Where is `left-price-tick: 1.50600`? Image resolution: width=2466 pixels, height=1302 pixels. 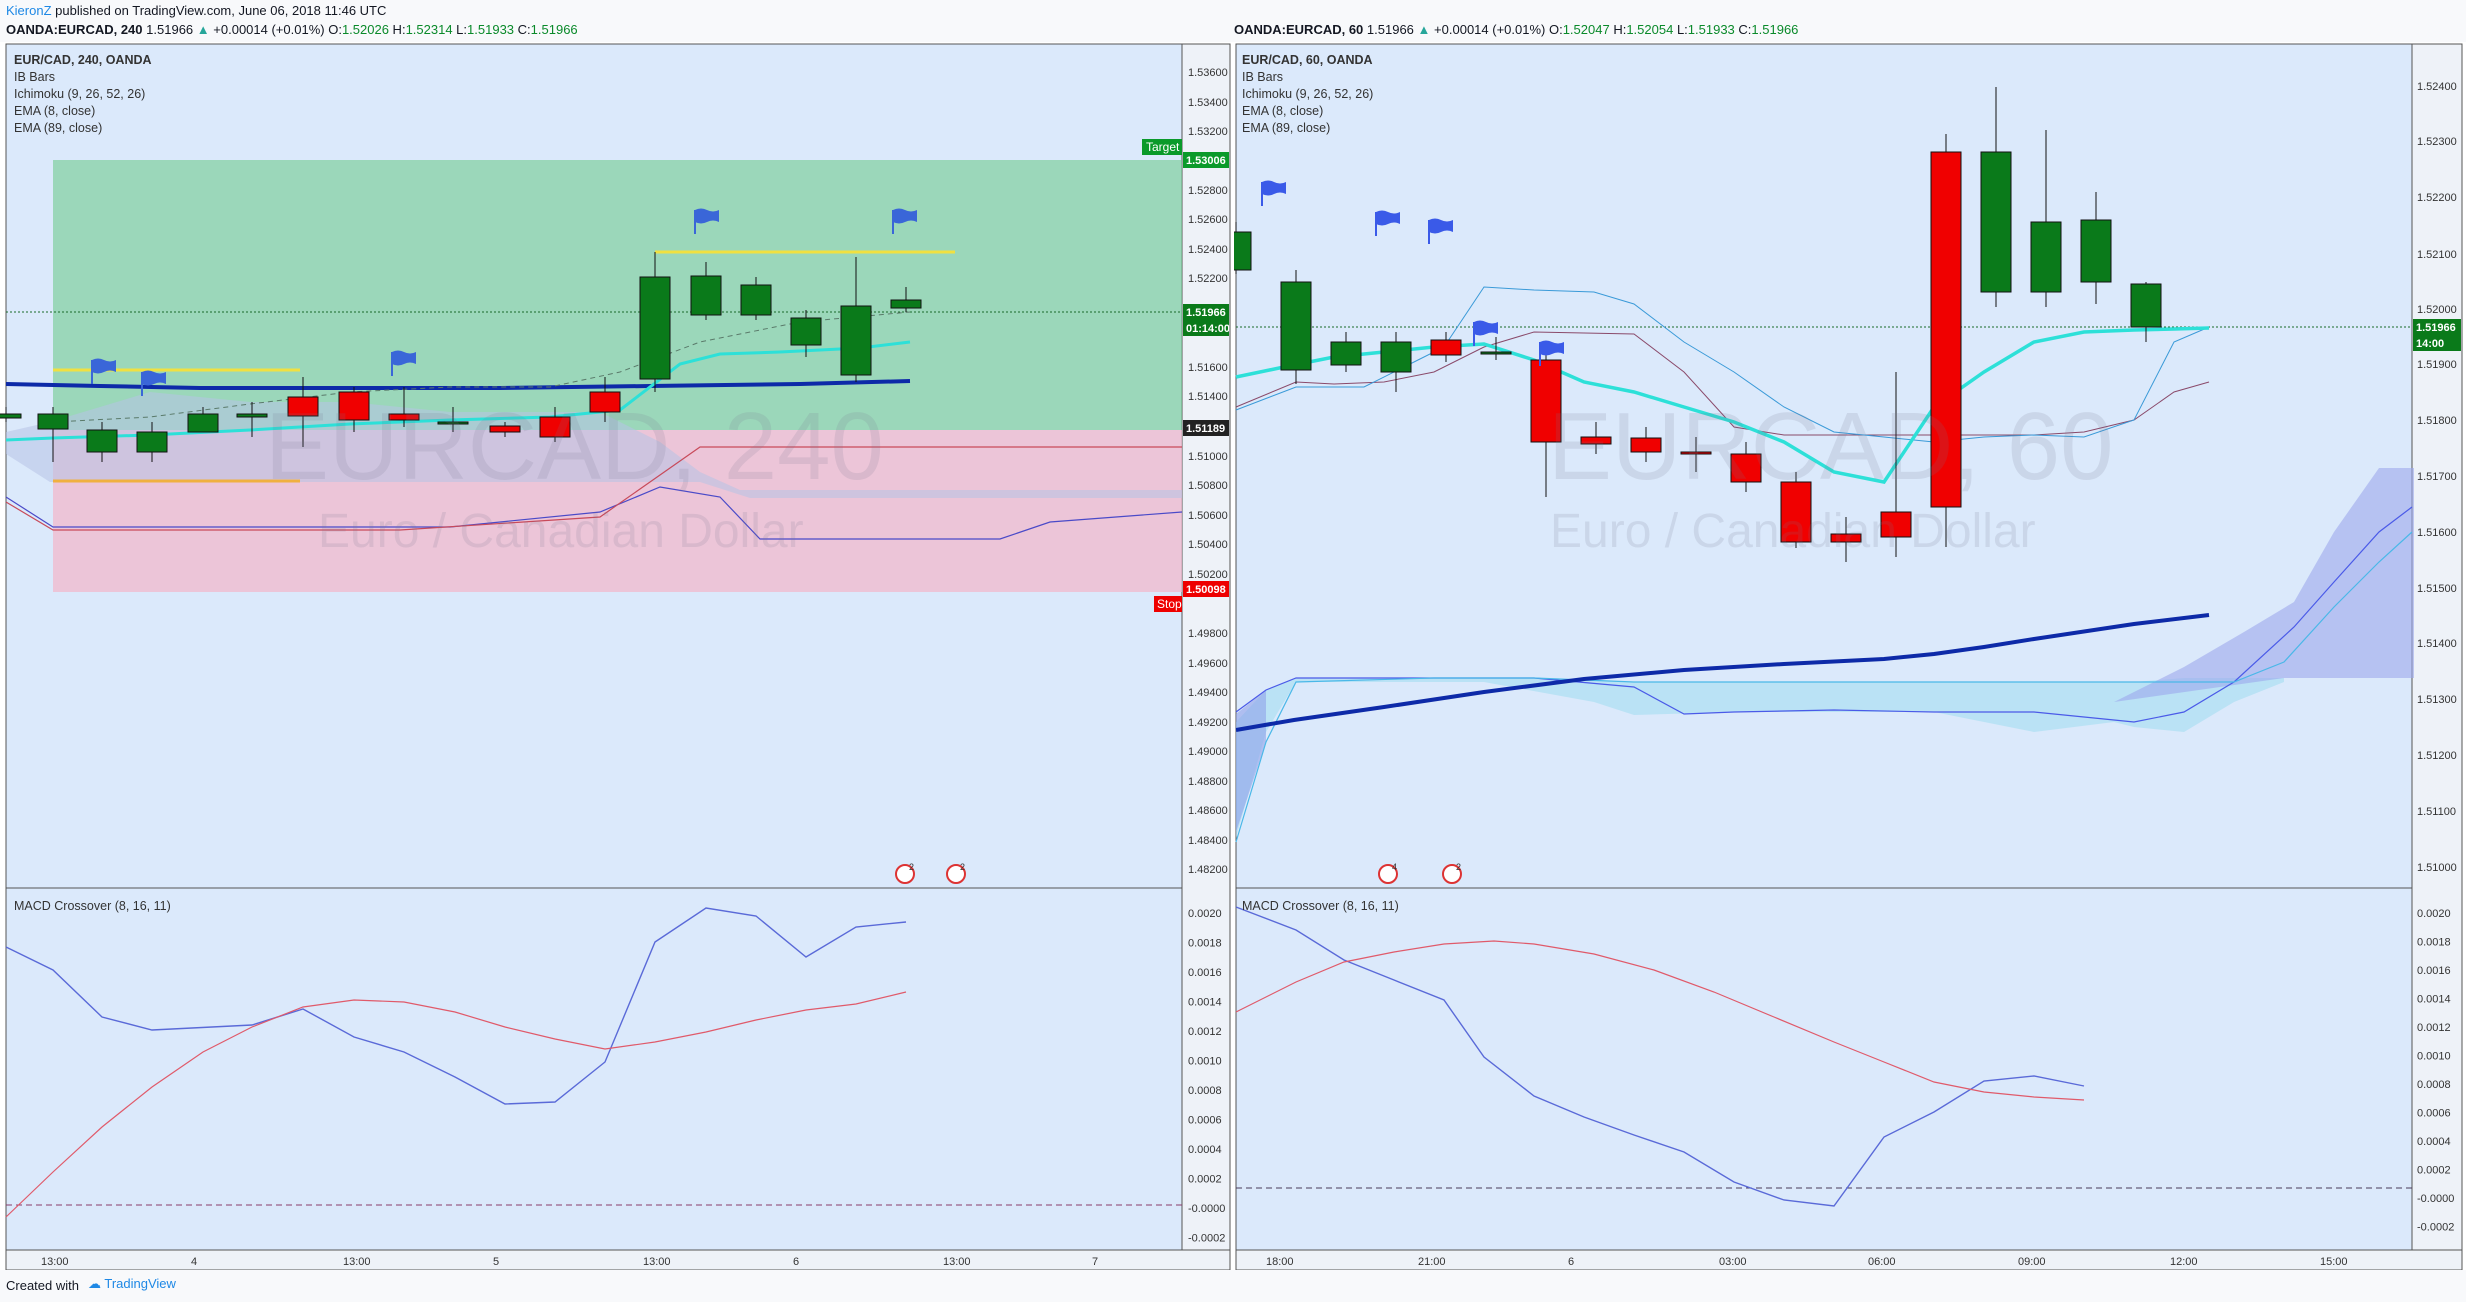 left-price-tick: 1.50600 is located at coordinates (1208, 516).